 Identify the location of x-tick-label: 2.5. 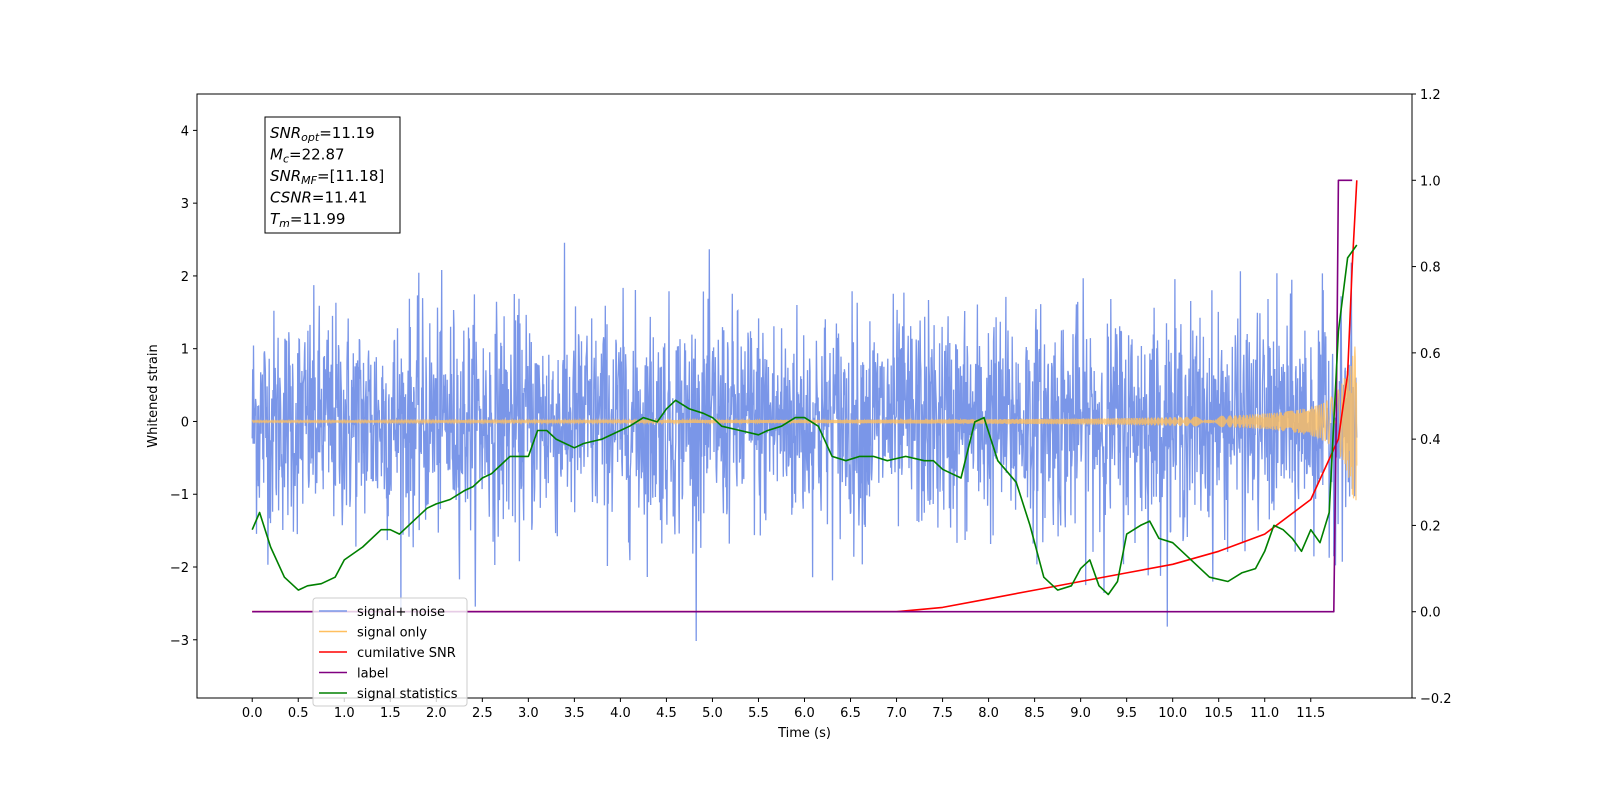
(482, 713).